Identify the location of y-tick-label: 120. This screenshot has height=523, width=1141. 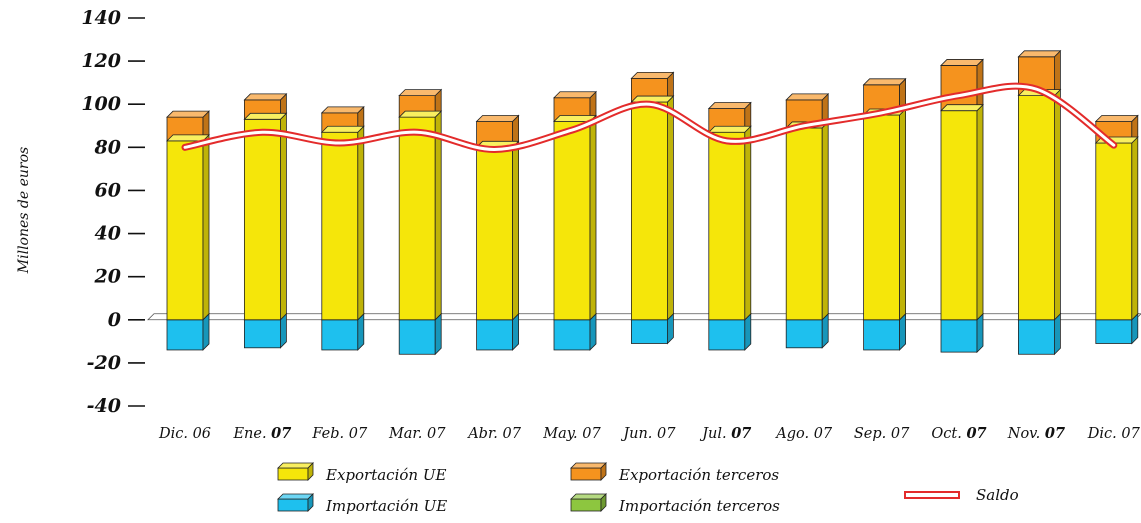
(101, 61).